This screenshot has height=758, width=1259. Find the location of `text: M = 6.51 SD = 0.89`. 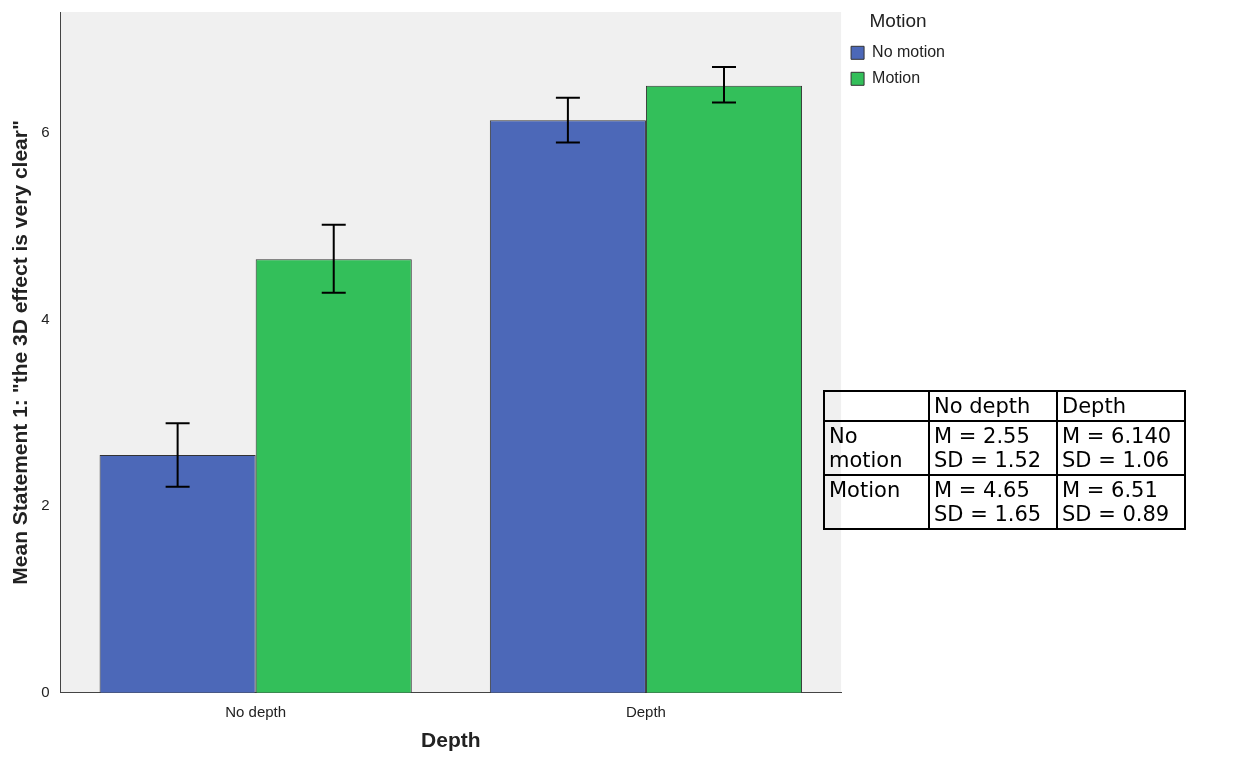

text: M = 6.51 SD = 0.89 is located at coordinates (1121, 502).